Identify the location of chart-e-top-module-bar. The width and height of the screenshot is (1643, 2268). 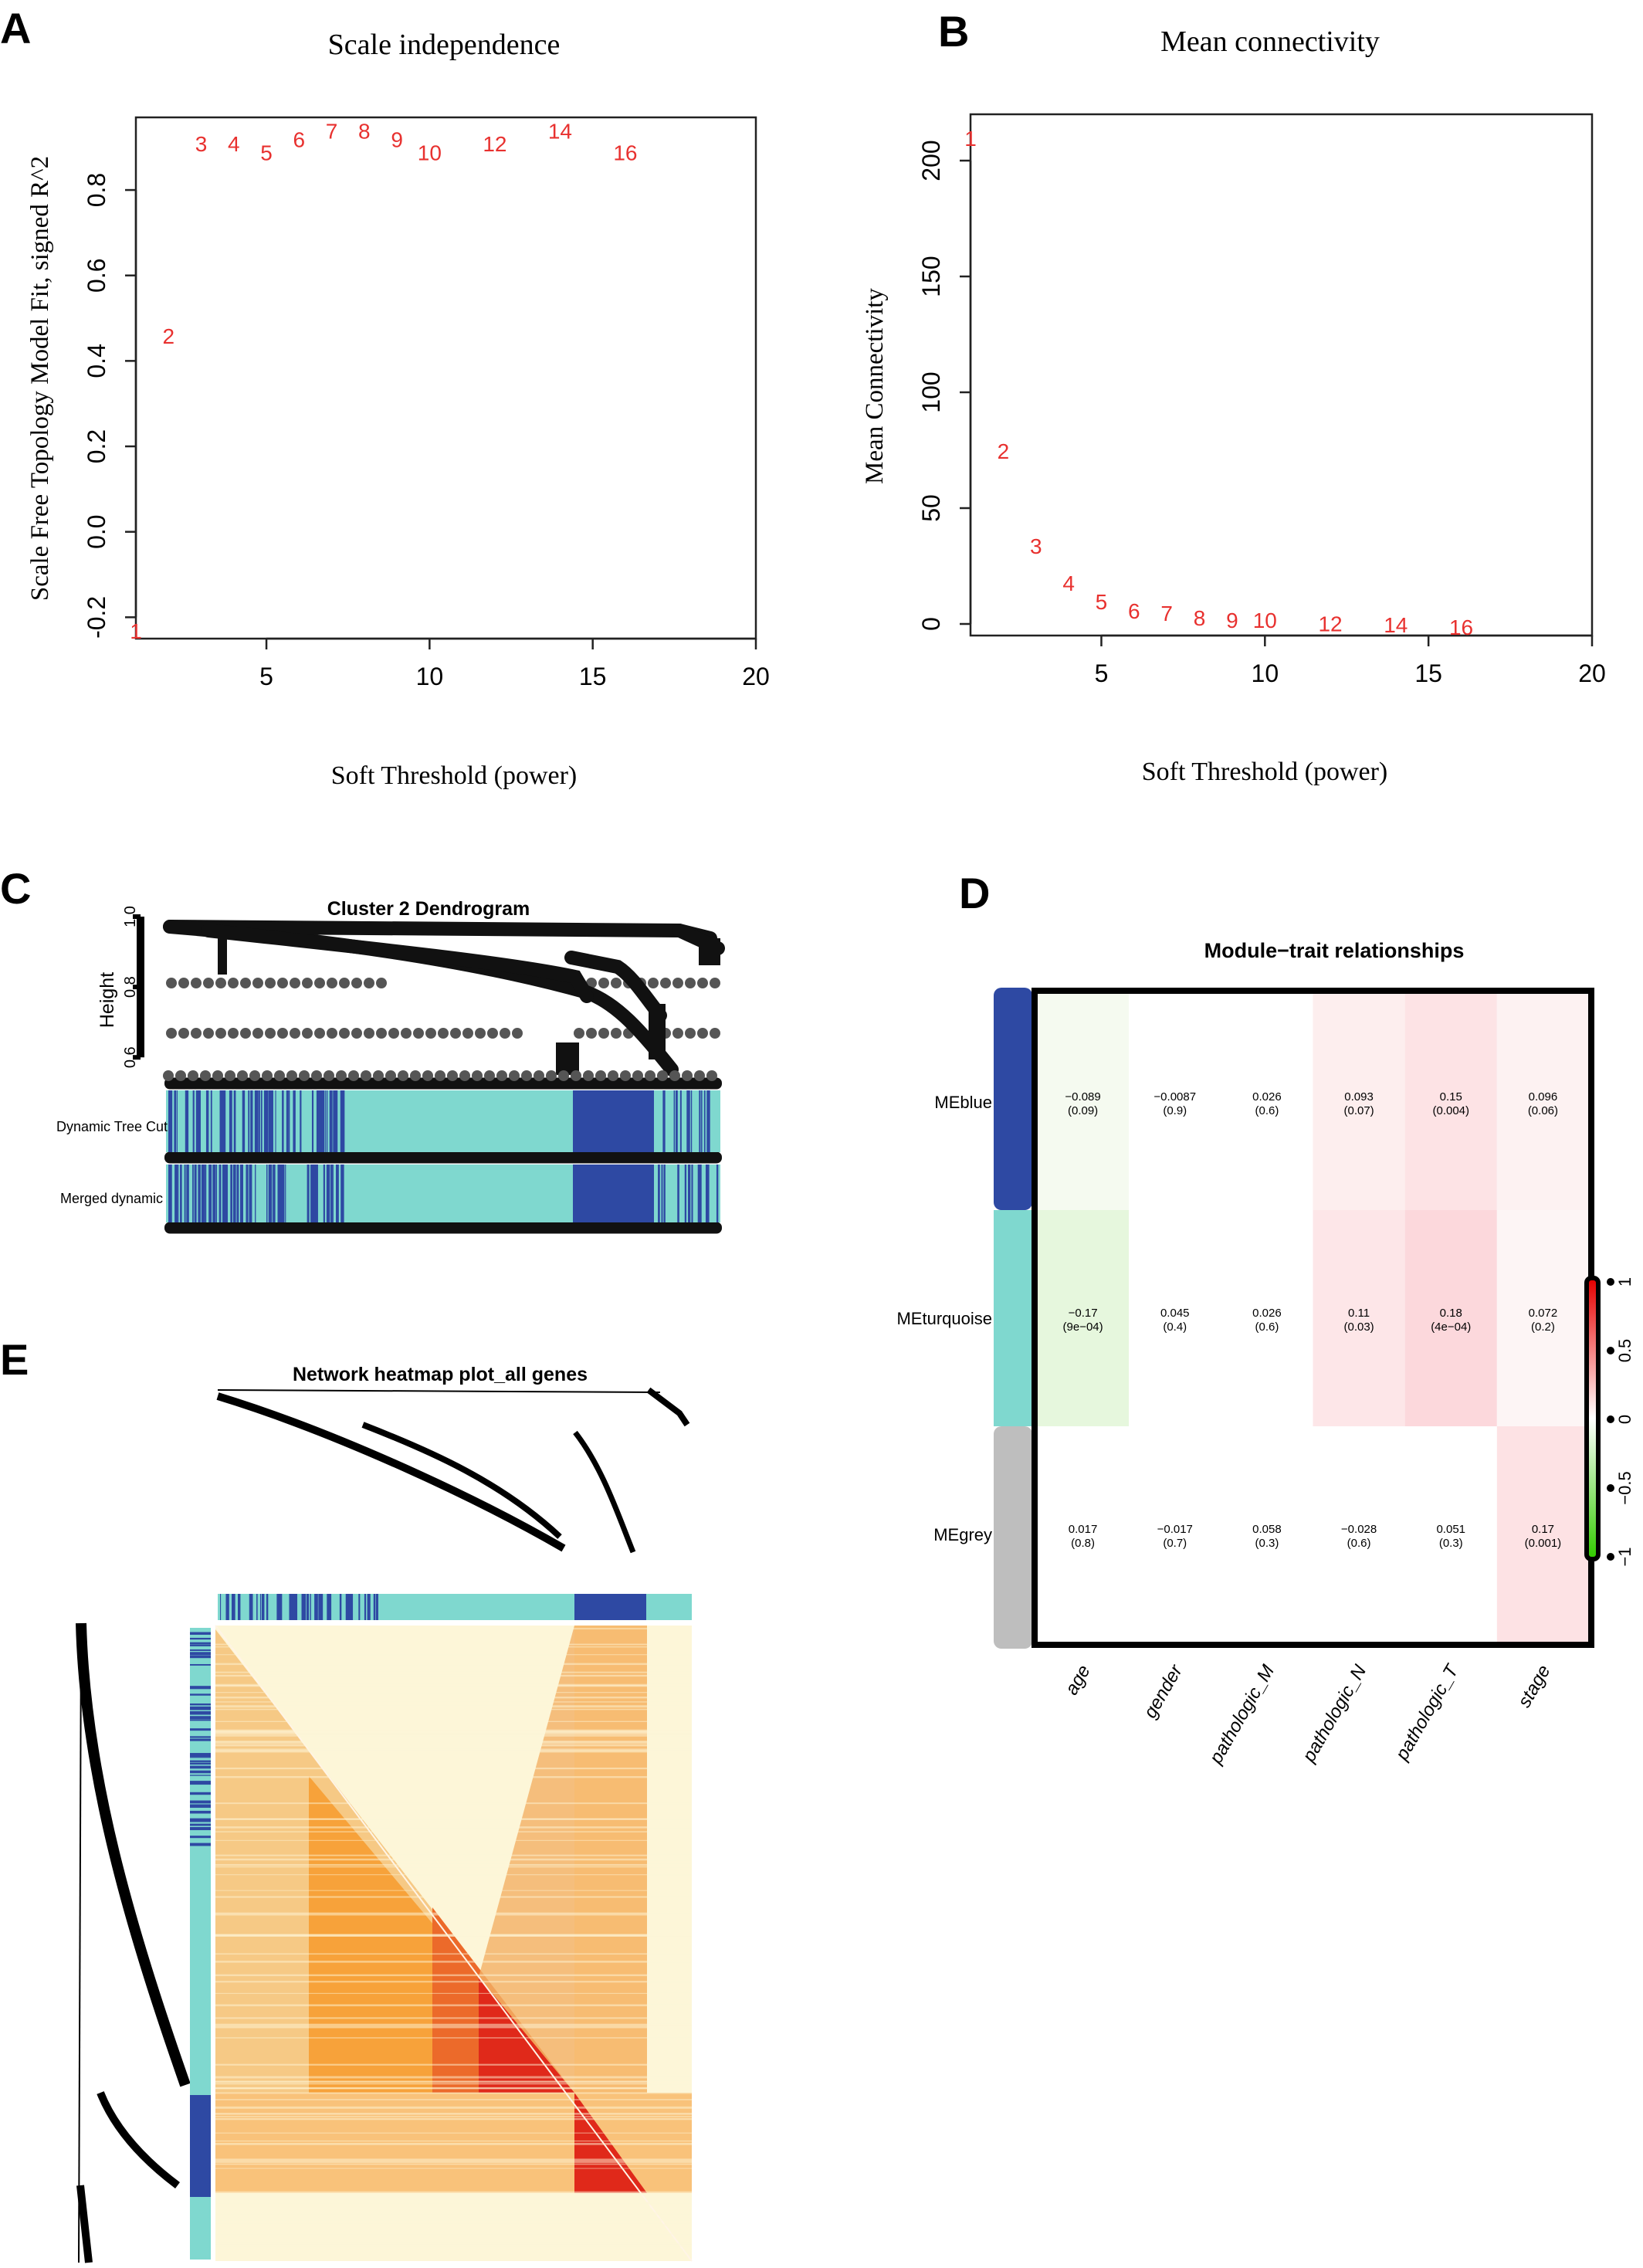
(455, 1607).